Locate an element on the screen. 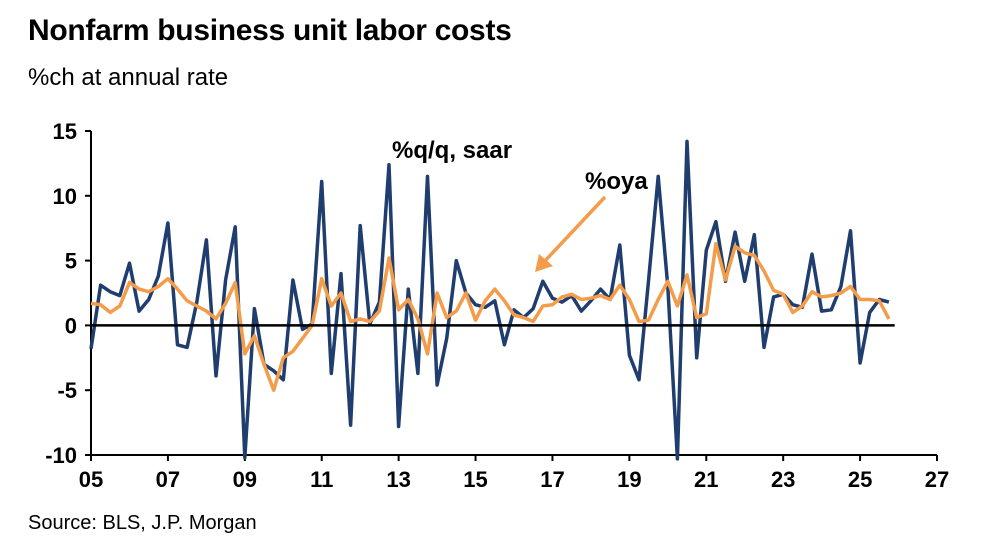  annotation-qq-label: %q/q, saar is located at coordinates (452, 150).